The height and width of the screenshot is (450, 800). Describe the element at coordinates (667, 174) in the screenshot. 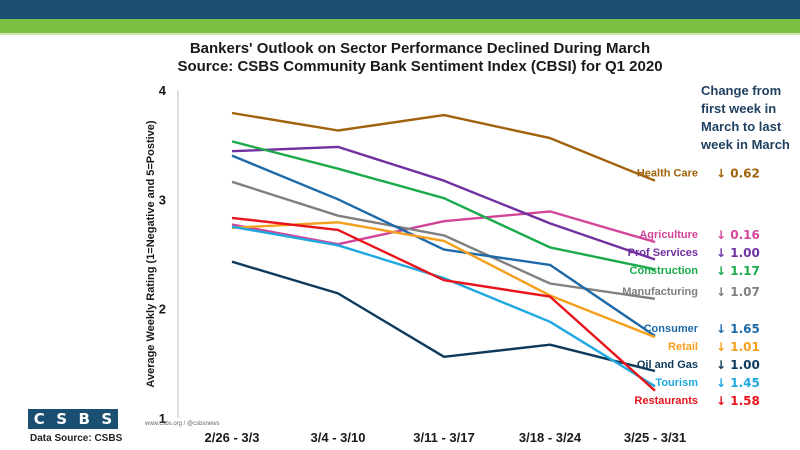

I see `series-label: Health Care` at that location.